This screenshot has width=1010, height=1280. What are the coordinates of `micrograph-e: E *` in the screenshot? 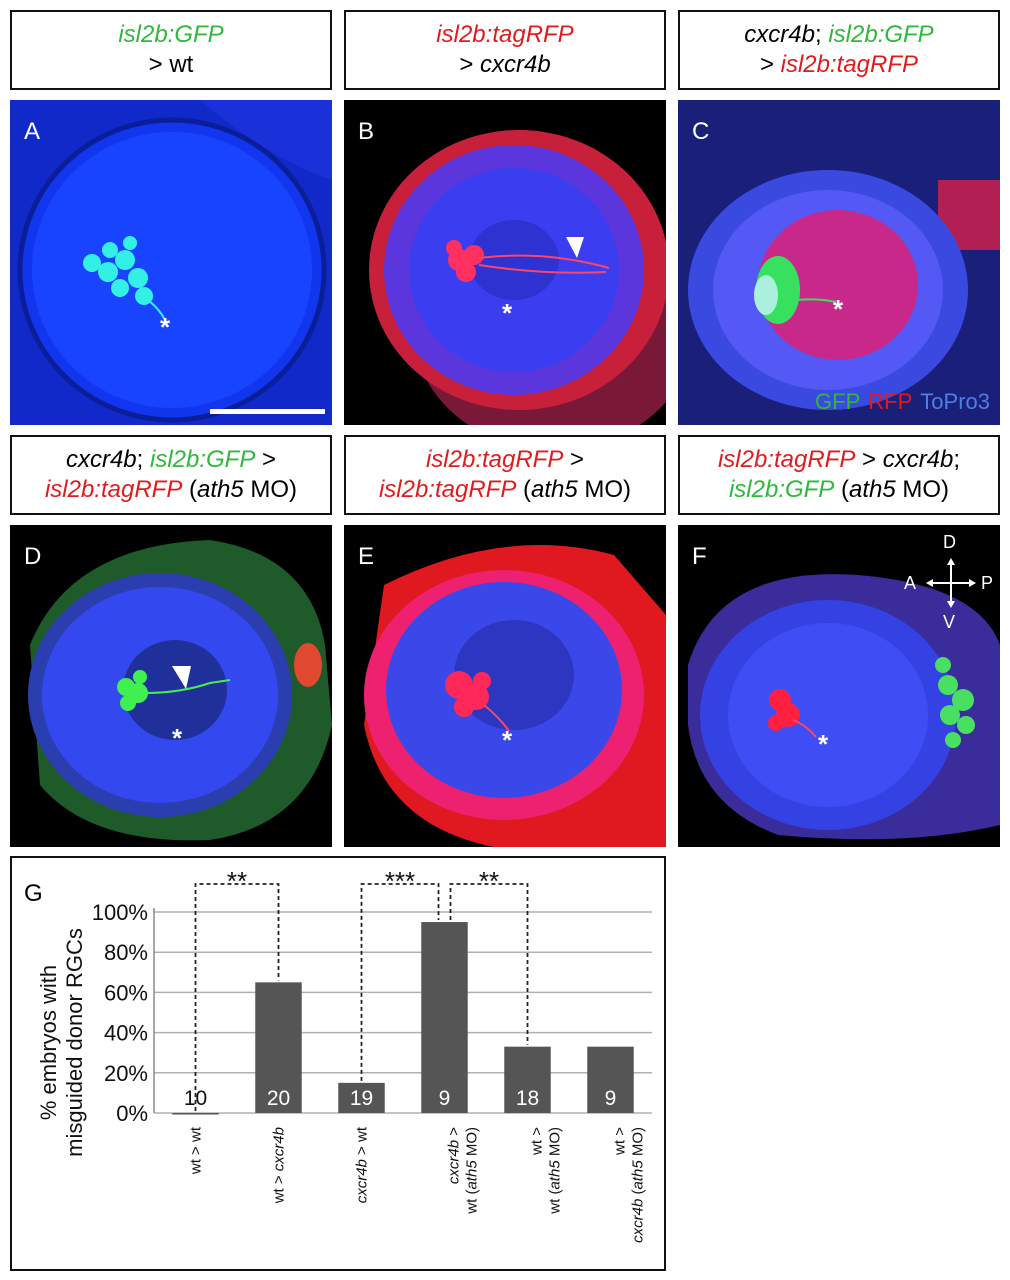 It's located at (505, 686).